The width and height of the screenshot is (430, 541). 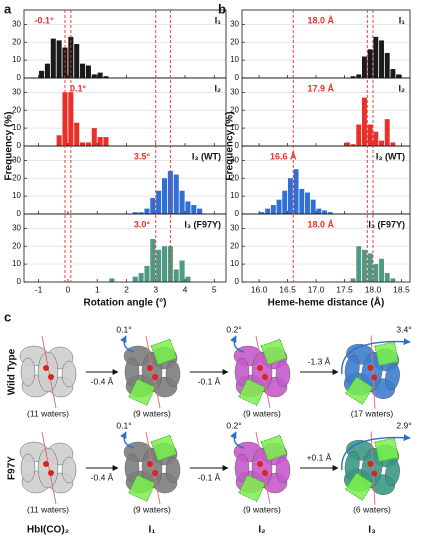 What do you see at coordinates (209, 381) in the screenshot?
I see `shift-label: -0.1 Å` at bounding box center [209, 381].